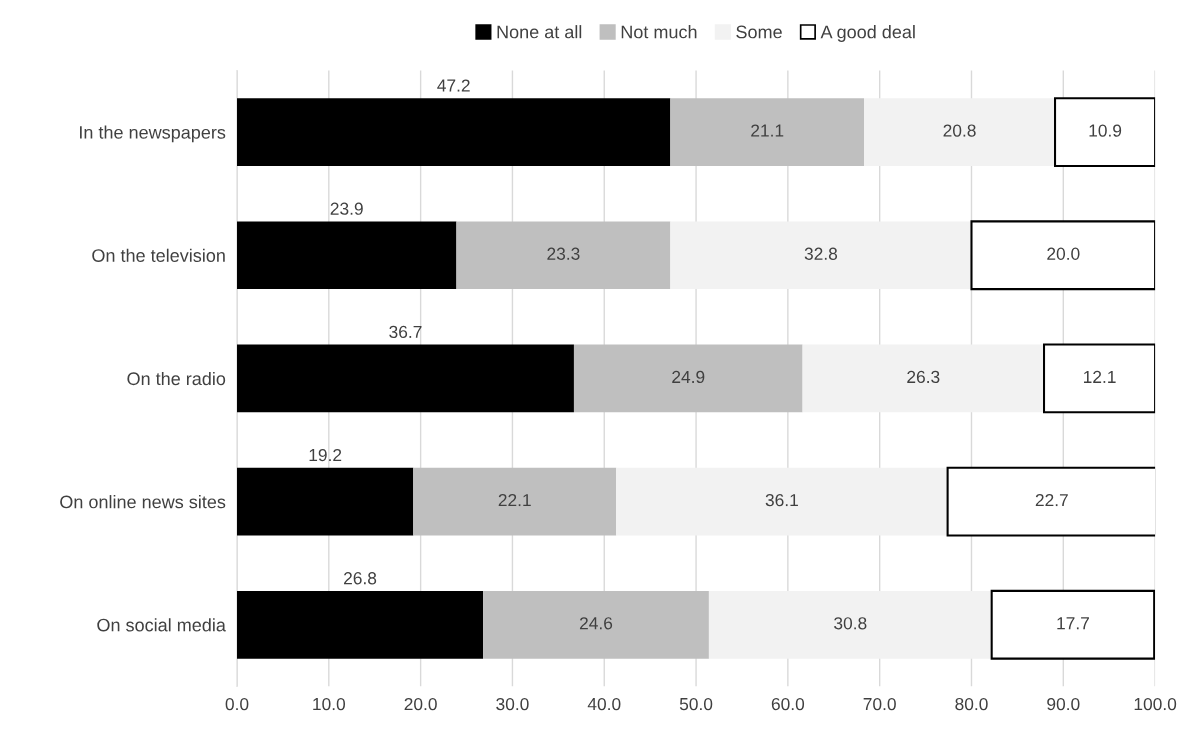 The height and width of the screenshot is (742, 1197). I want to click on data-label: 36.7, so click(405, 332).